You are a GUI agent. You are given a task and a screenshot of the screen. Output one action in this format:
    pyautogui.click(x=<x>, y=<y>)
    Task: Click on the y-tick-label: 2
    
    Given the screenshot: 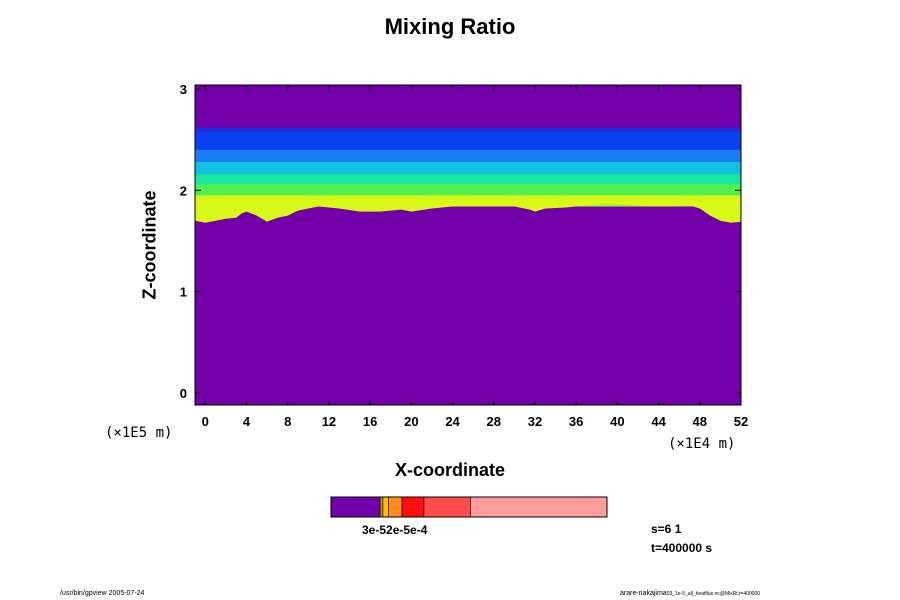 What is the action you would take?
    pyautogui.click(x=183, y=190)
    